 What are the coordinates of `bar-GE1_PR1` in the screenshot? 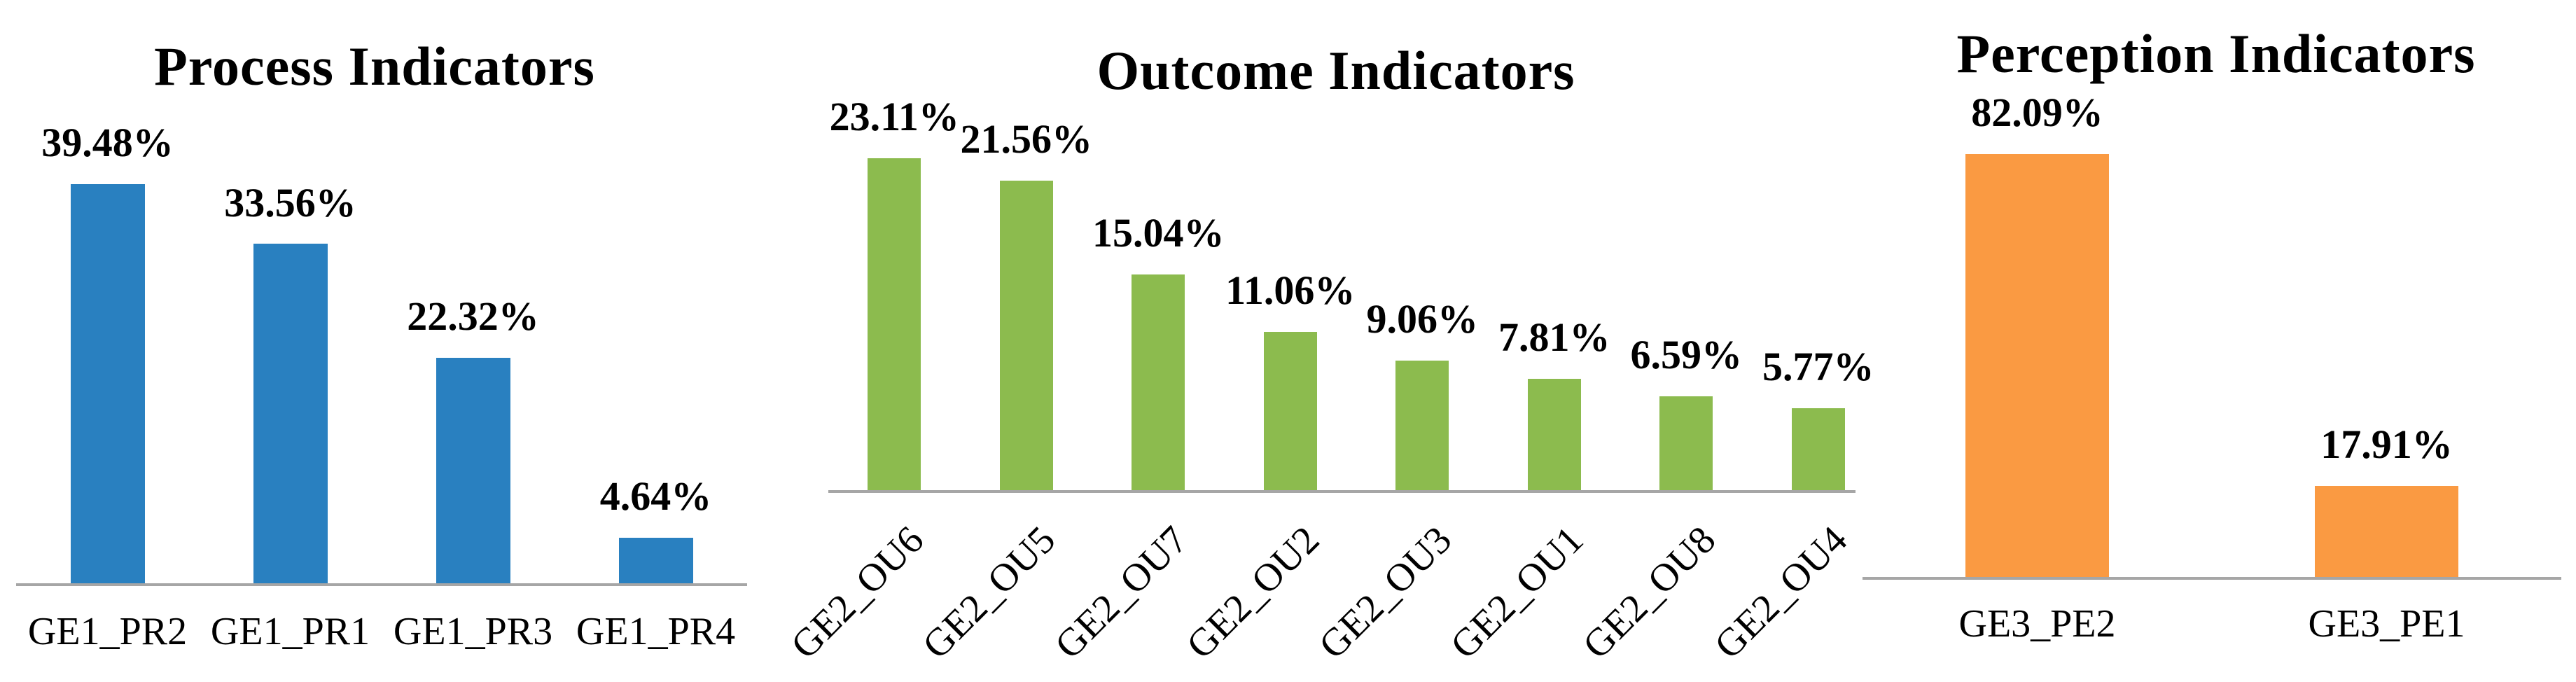 It's located at (290, 414).